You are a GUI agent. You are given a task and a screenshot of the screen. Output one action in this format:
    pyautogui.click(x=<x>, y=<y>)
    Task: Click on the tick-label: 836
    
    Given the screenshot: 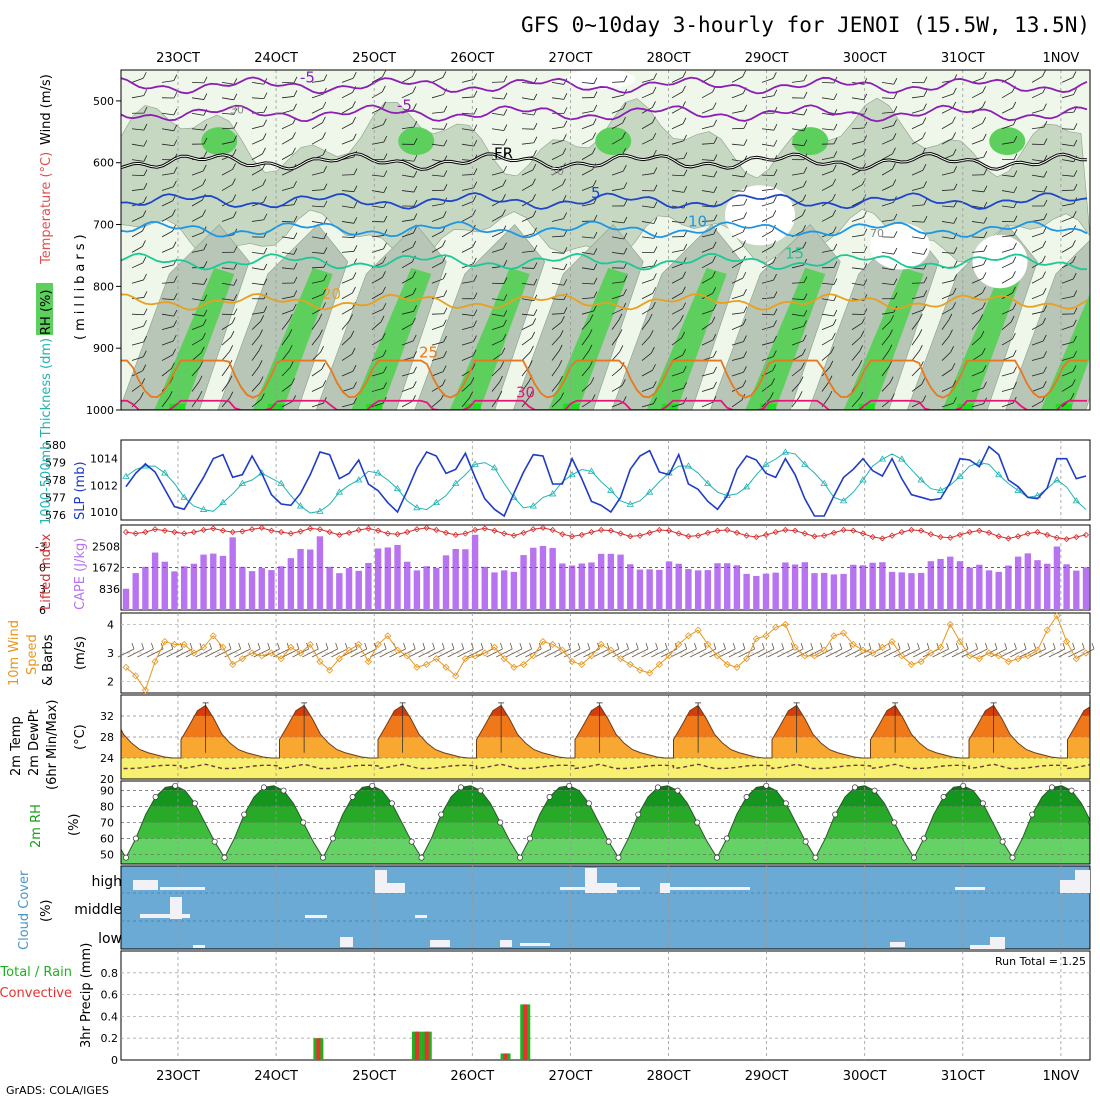 What is the action you would take?
    pyautogui.click(x=109, y=589)
    